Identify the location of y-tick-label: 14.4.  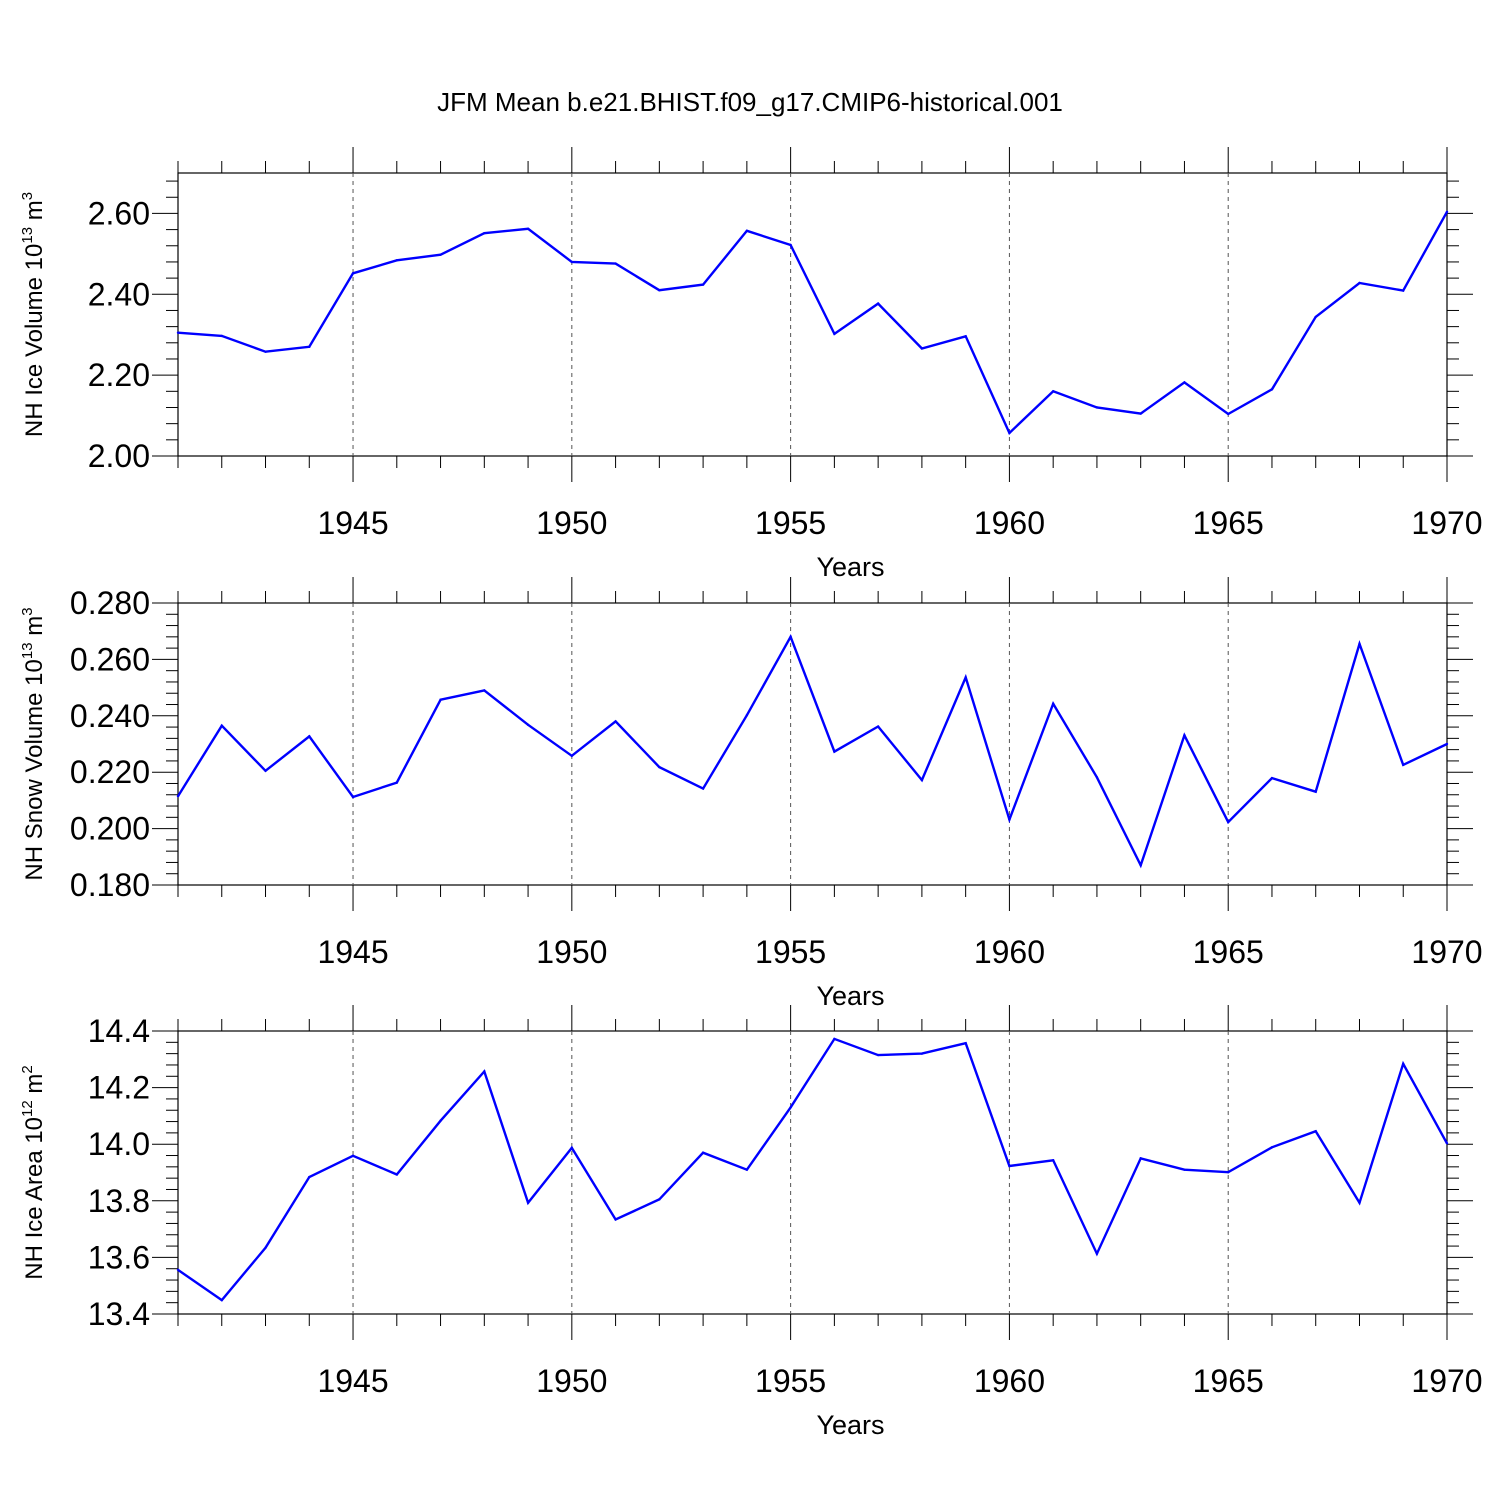
(119, 1031).